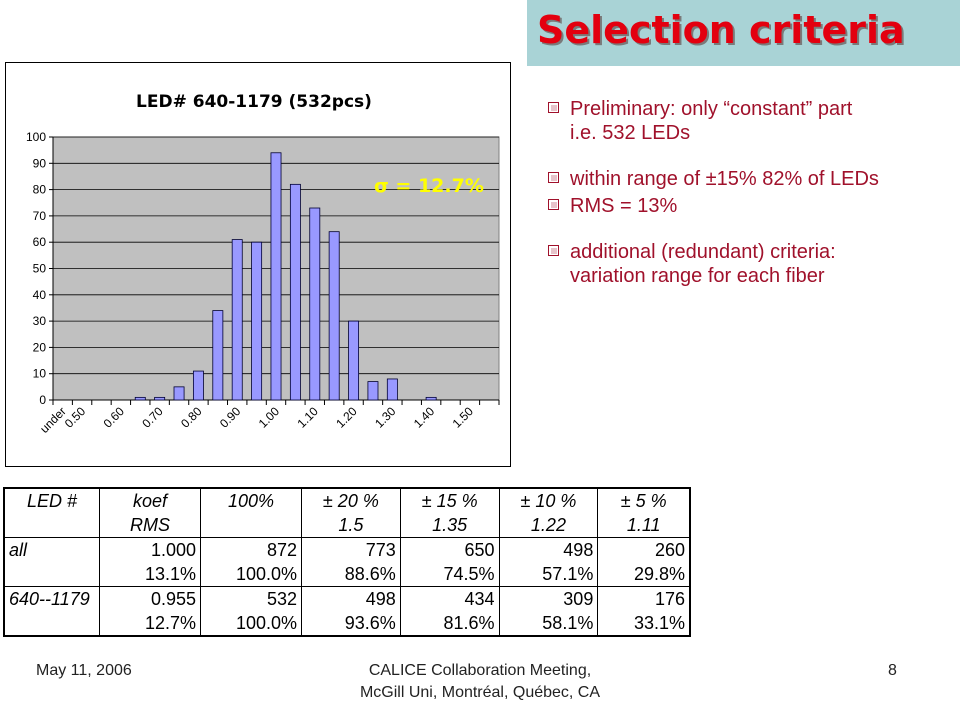 This screenshot has width=960, height=720. Describe the element at coordinates (150, 574) in the screenshot. I see `table-cell: 13.1%` at that location.